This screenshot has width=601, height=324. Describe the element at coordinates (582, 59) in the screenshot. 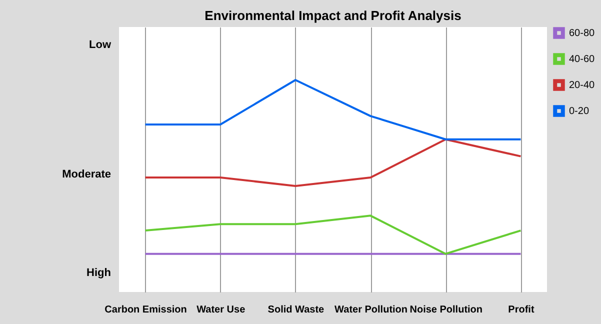

I see `legend-label: 40-60` at that location.